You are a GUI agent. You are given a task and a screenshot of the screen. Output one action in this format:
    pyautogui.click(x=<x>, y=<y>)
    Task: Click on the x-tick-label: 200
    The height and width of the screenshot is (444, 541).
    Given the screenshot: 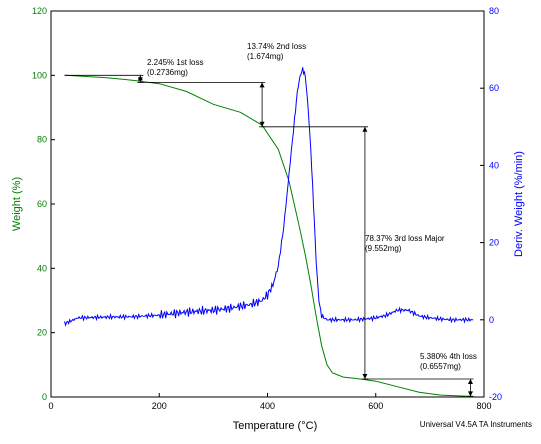 What is the action you would take?
    pyautogui.click(x=159, y=406)
    